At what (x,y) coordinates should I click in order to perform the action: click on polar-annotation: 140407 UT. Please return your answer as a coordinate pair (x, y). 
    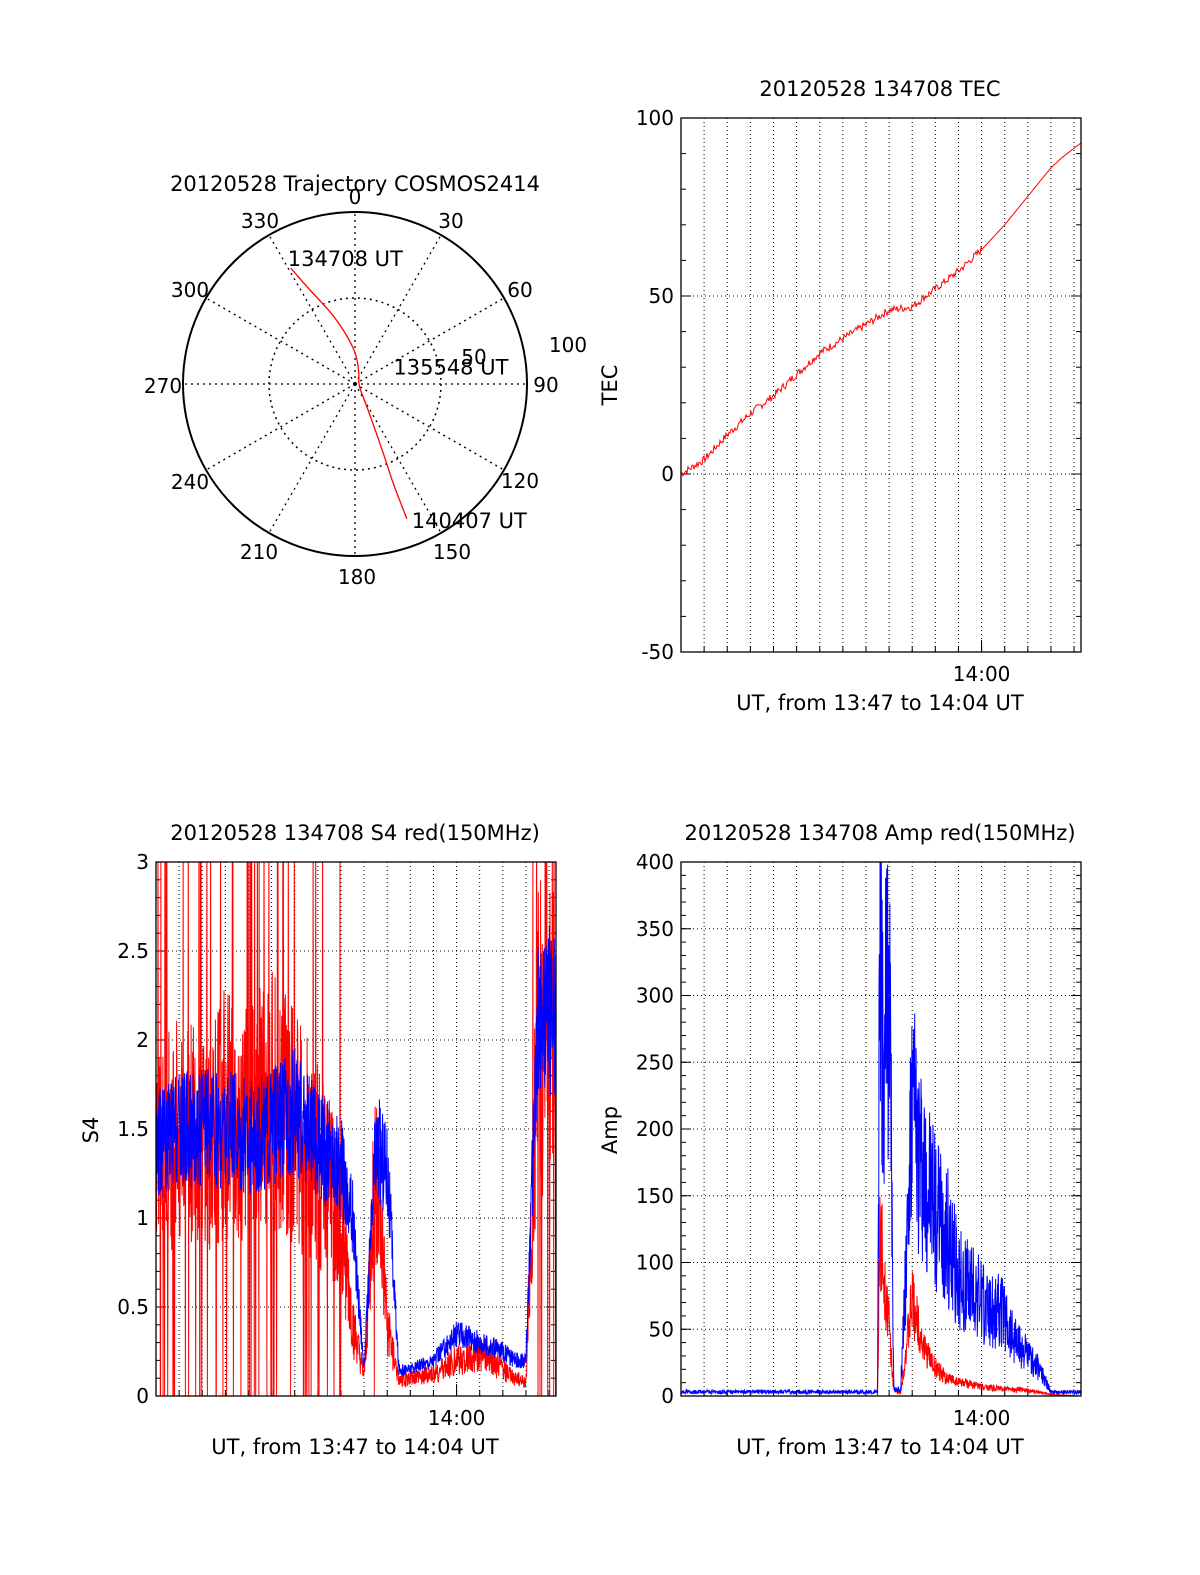
    Looking at the image, I should click on (469, 521).